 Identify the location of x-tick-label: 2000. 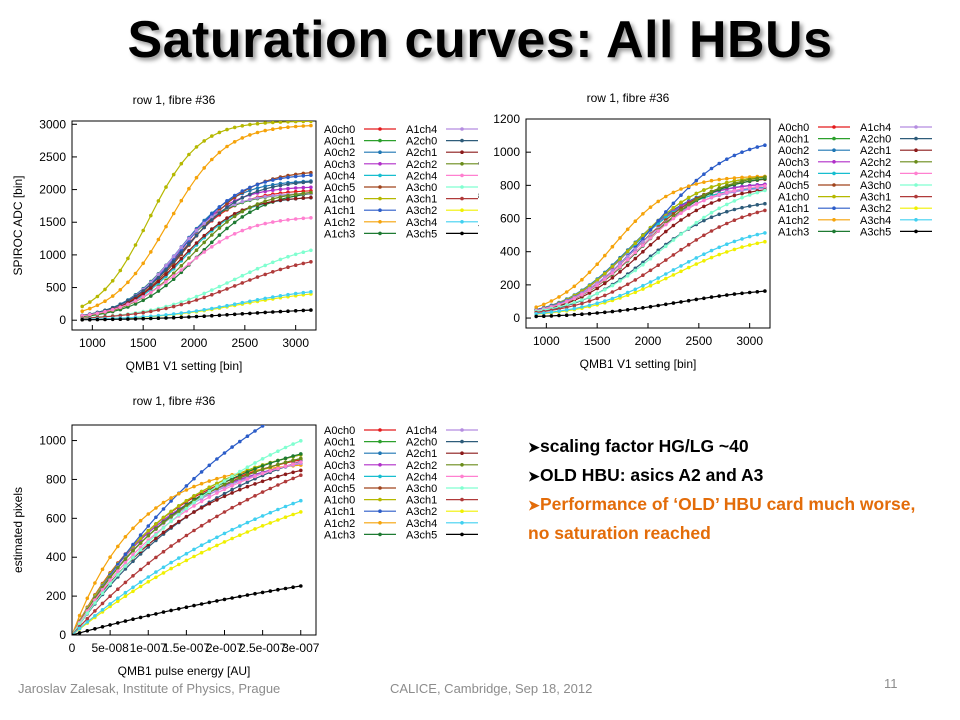
(648, 341).